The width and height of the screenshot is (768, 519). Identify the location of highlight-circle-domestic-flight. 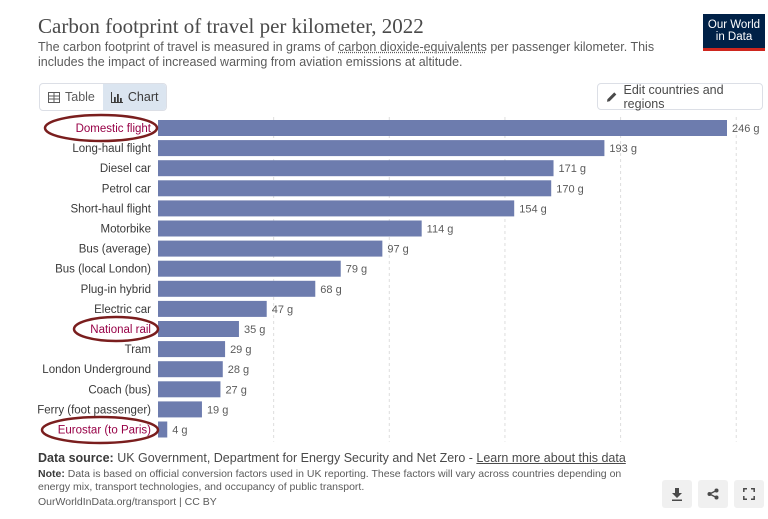
(101, 128).